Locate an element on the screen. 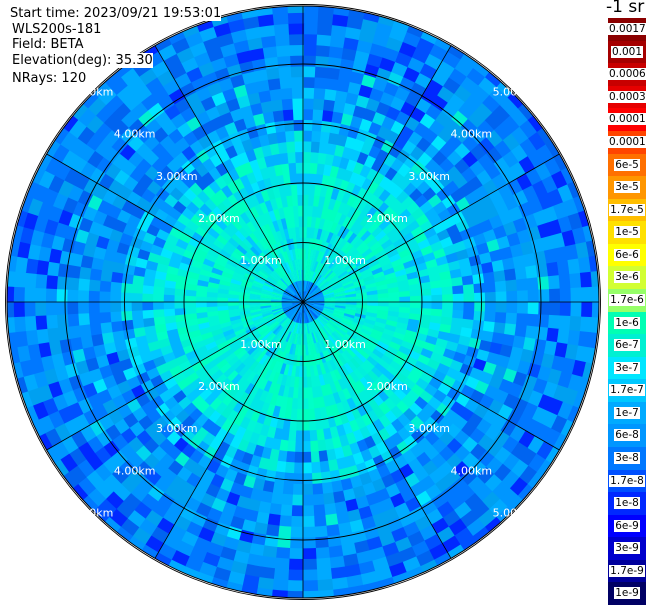 The width and height of the screenshot is (647, 607). colorbar-tick-label: 1e-5 is located at coordinates (627, 232).